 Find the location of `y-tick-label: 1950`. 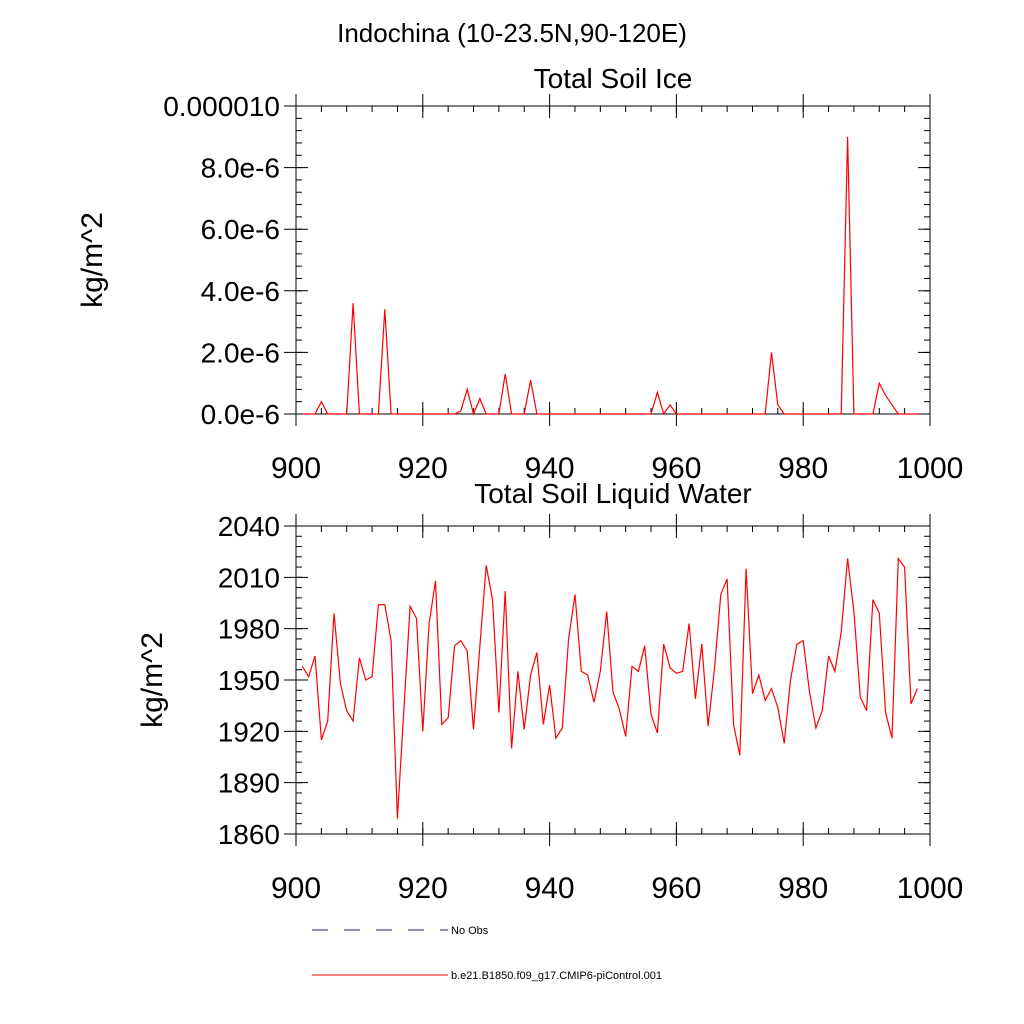

y-tick-label: 1950 is located at coordinates (249, 680).